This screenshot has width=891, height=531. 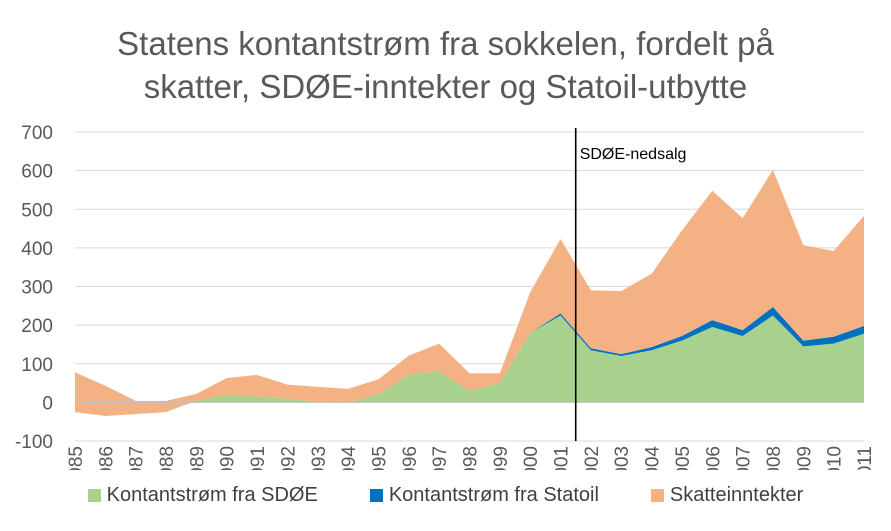 What do you see at coordinates (736, 495) in the screenshot?
I see `legend-label-skatt: Skatteinntekter` at bounding box center [736, 495].